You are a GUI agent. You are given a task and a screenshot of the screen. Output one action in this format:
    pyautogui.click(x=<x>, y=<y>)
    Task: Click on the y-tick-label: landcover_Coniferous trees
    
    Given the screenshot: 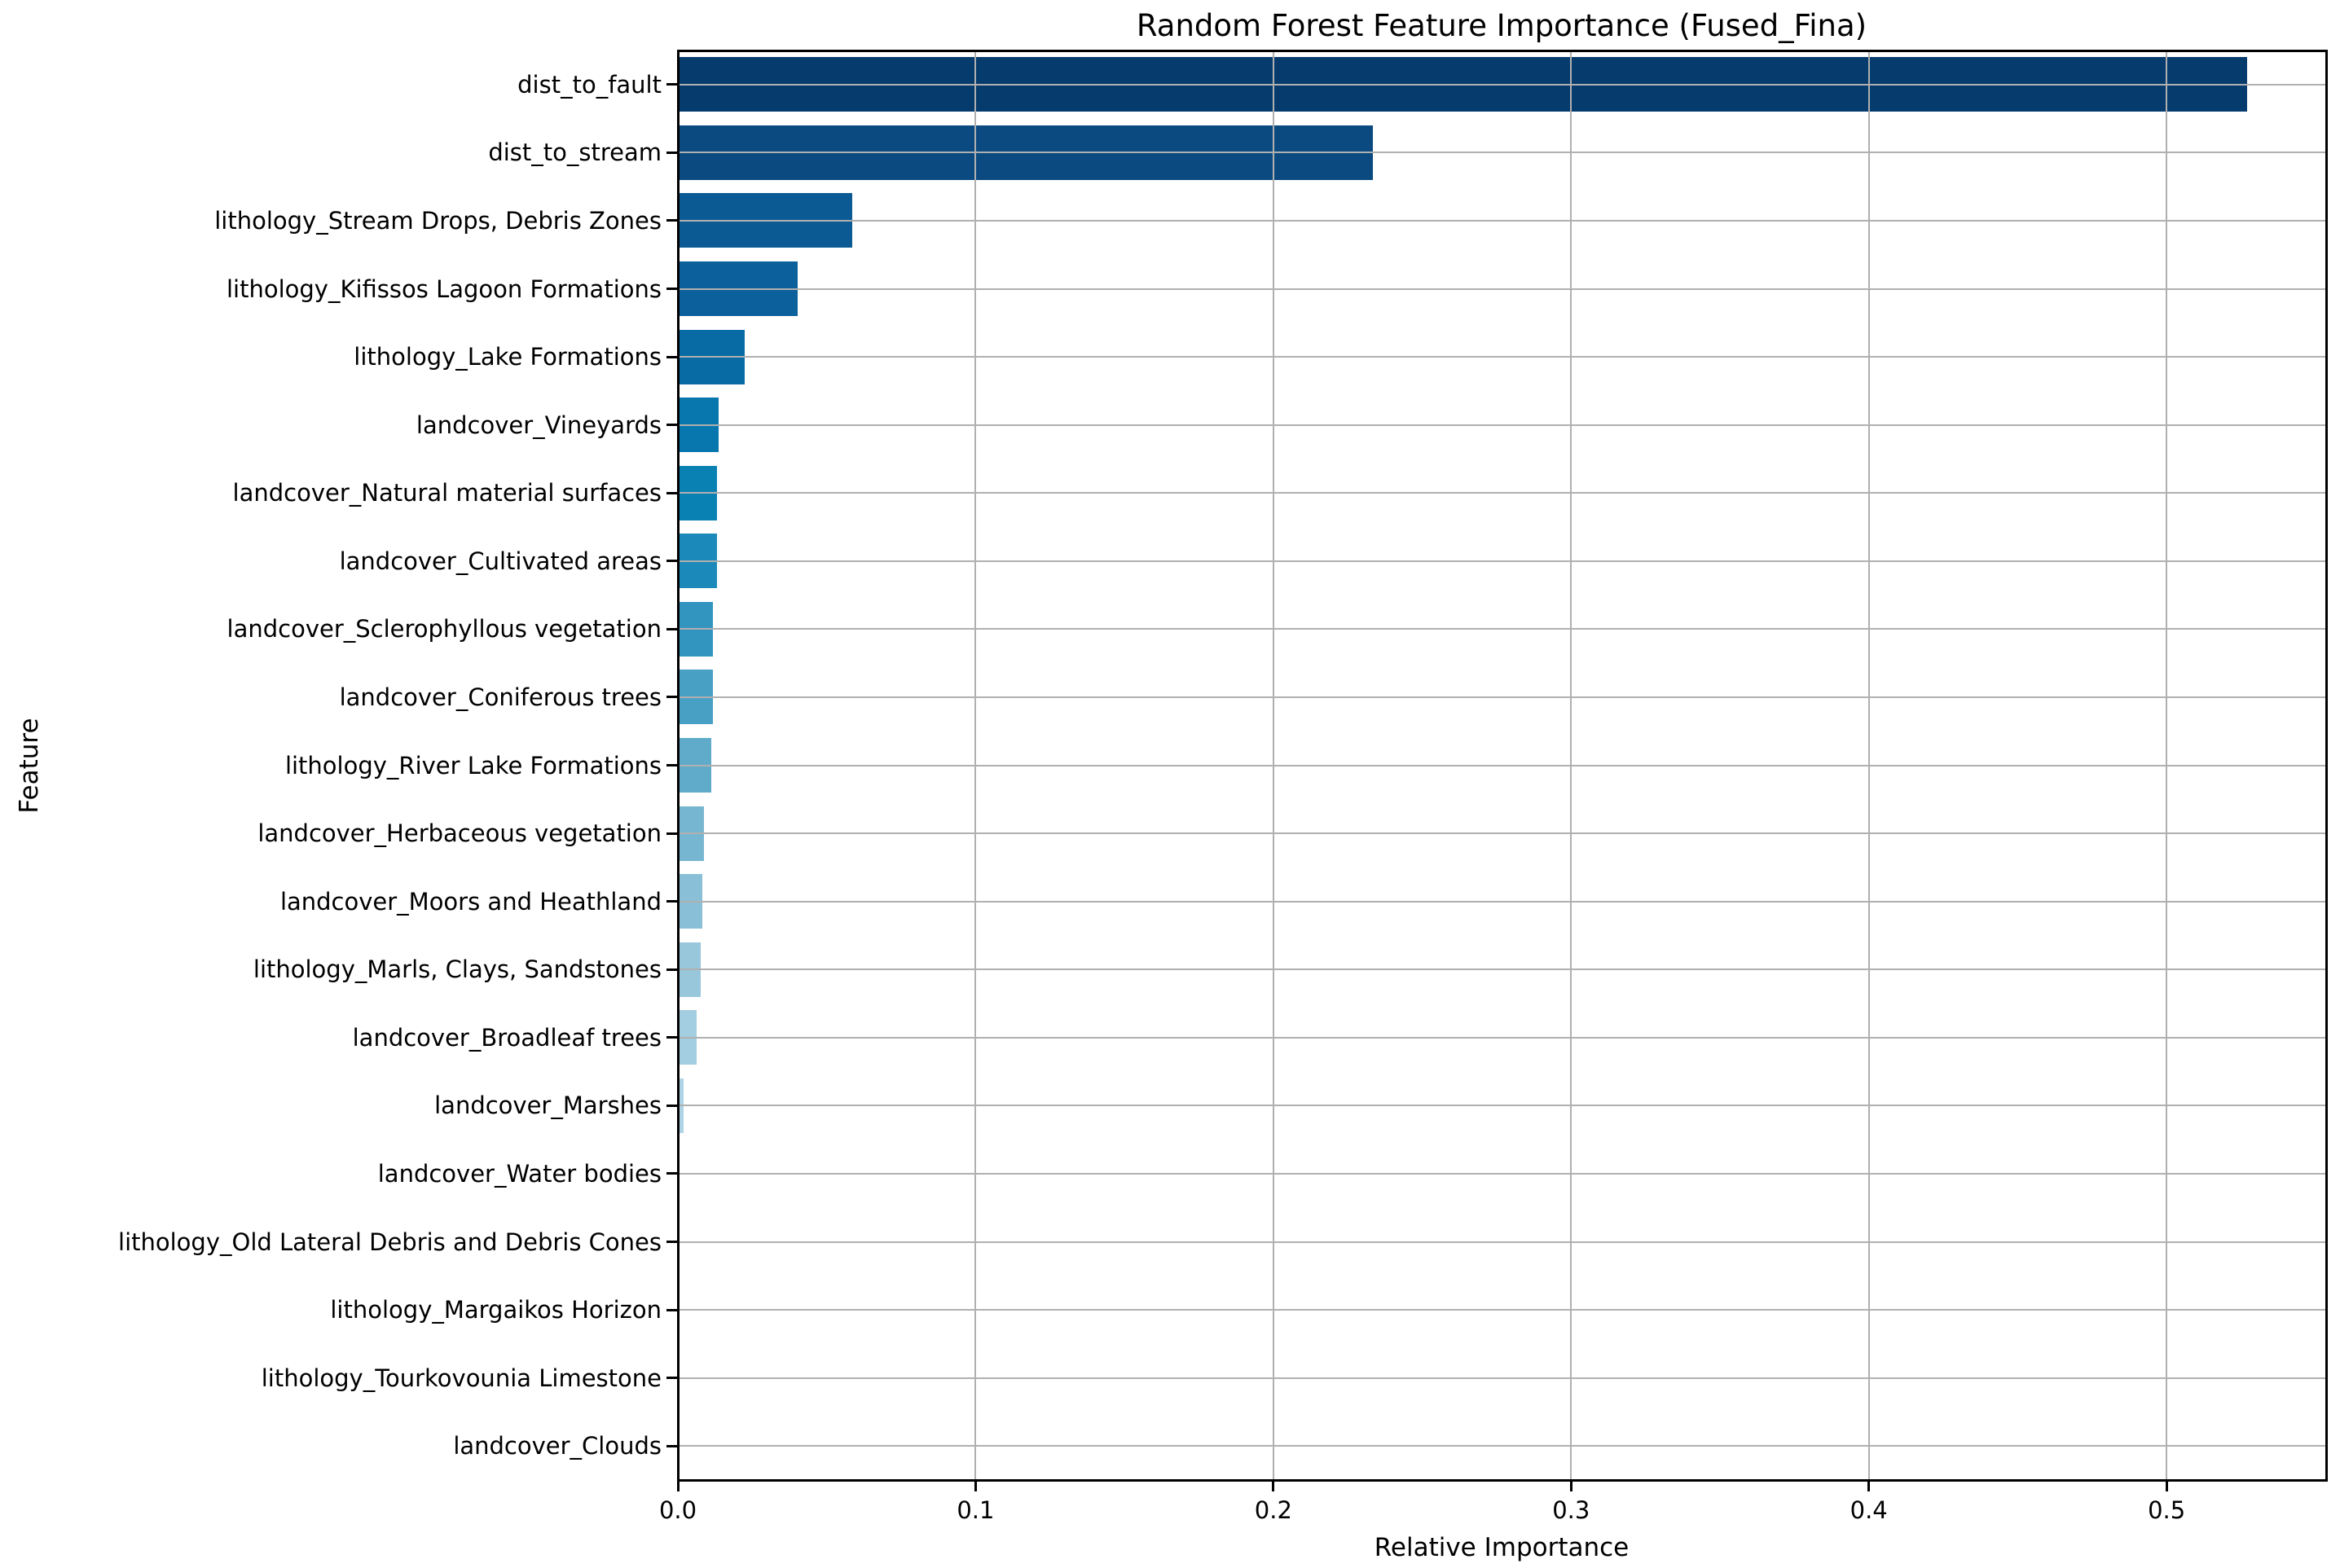 What is the action you would take?
    pyautogui.click(x=500, y=697)
    